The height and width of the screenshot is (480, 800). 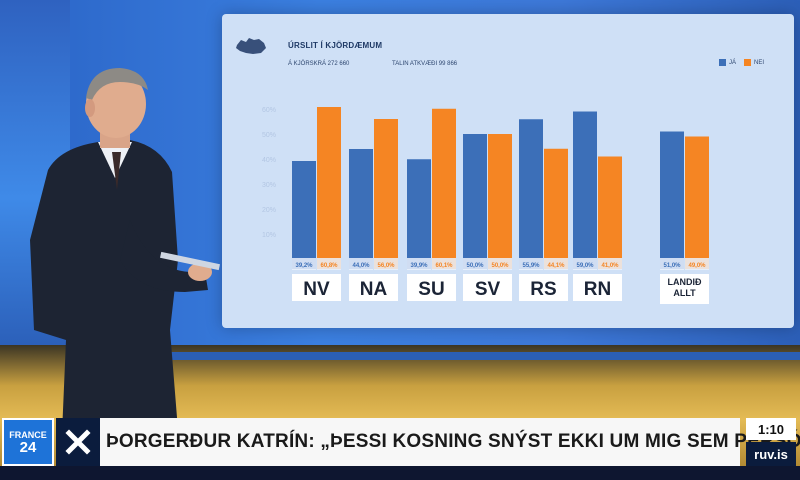 What do you see at coordinates (269, 210) in the screenshot?
I see `y-tick-label: 20%` at bounding box center [269, 210].